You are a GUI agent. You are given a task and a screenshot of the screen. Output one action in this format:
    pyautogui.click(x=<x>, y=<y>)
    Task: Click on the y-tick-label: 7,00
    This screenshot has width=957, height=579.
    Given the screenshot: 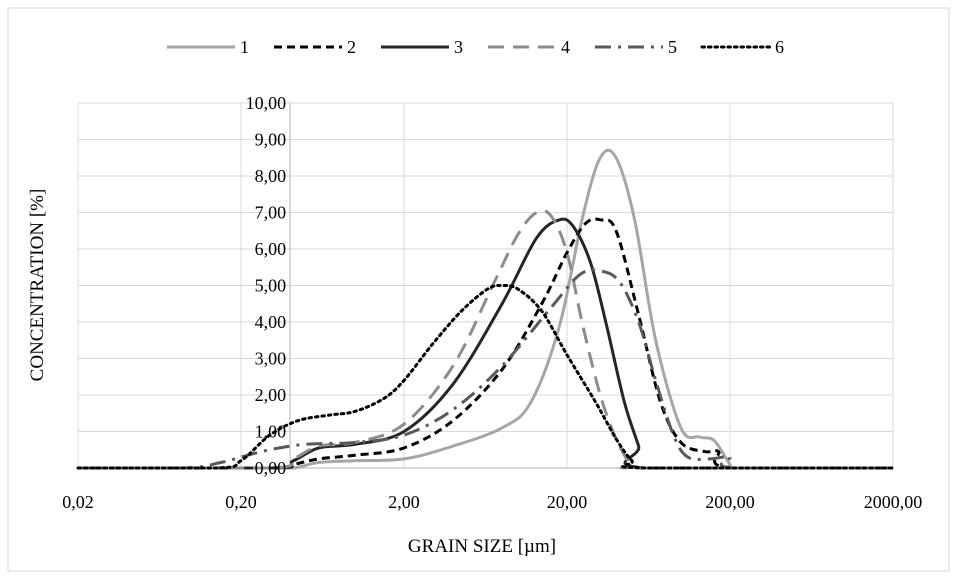 What is the action you would take?
    pyautogui.click(x=271, y=213)
    